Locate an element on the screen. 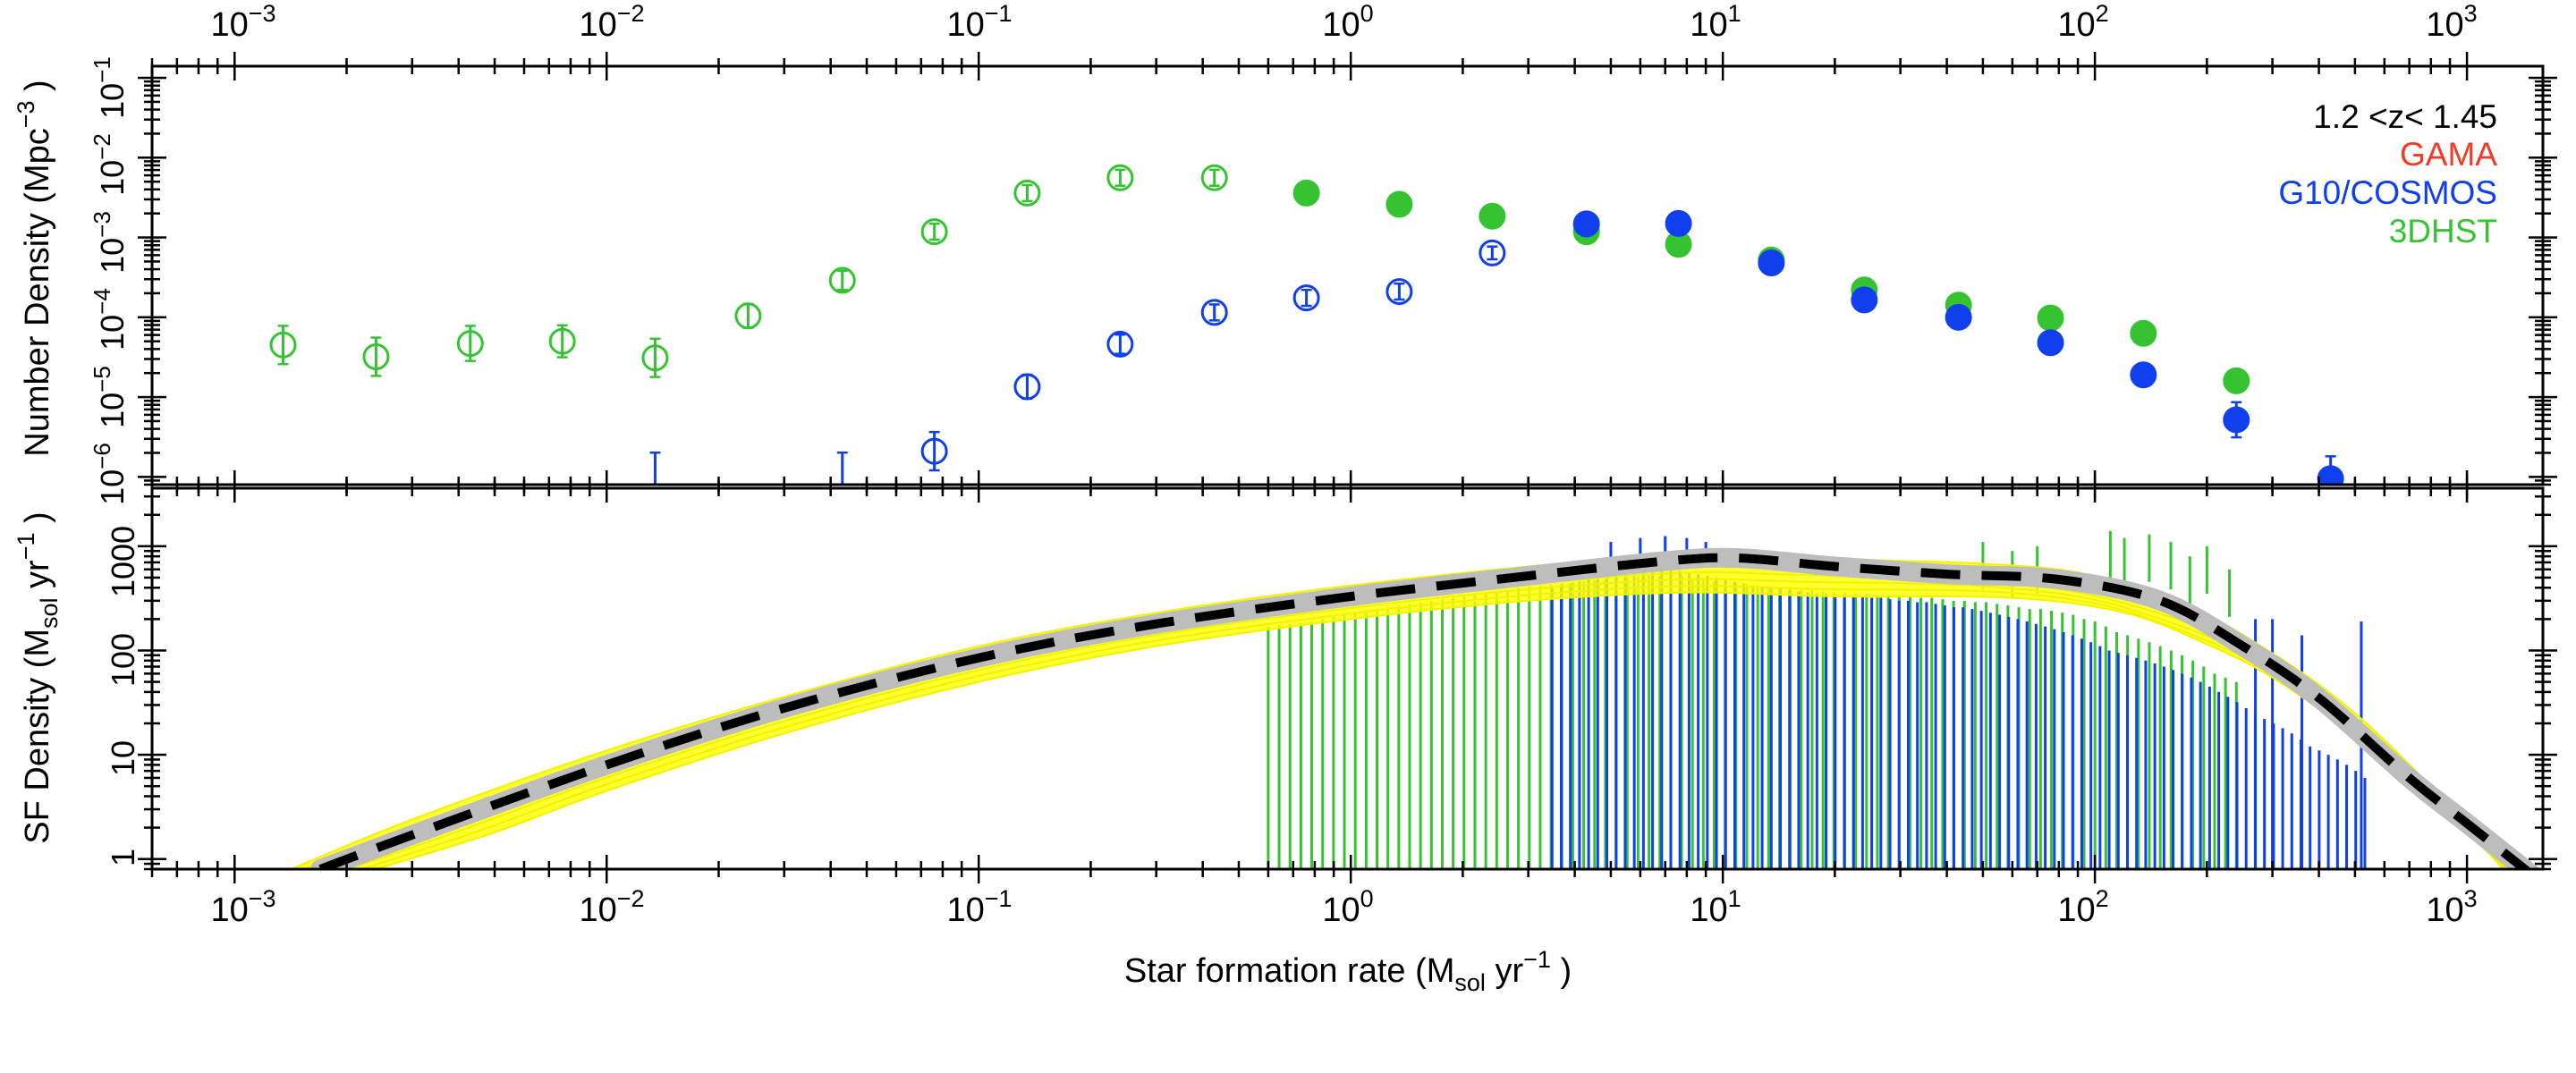 This screenshot has width=2576, height=1073. bottom-y-tick-label: 1 is located at coordinates (123, 857).